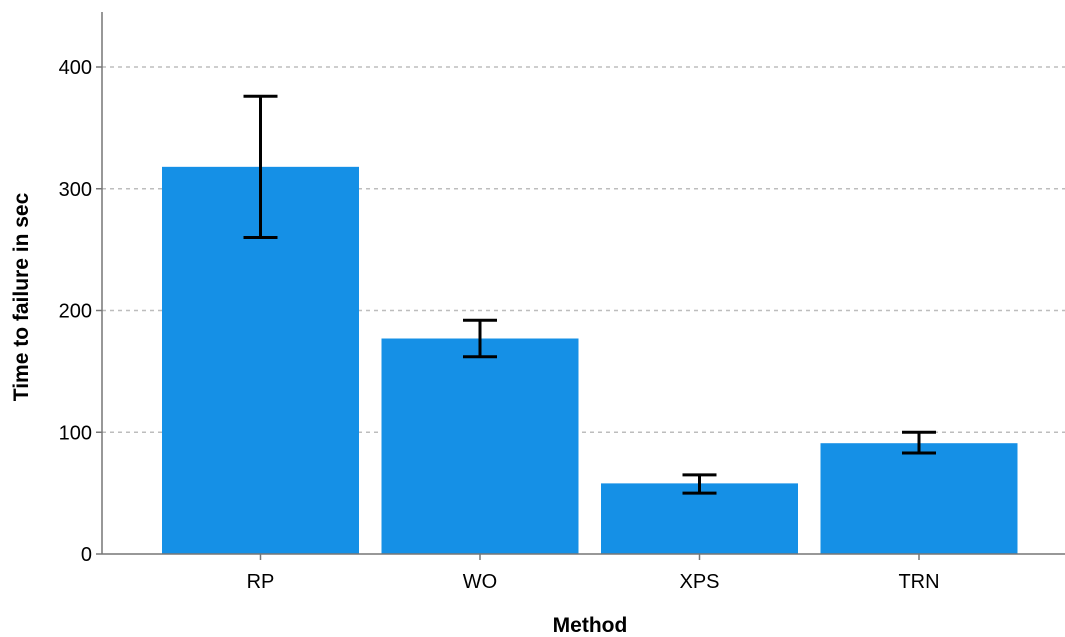 This screenshot has height=637, width=1065. What do you see at coordinates (75, 68) in the screenshot?
I see `y-tick-label: 400` at bounding box center [75, 68].